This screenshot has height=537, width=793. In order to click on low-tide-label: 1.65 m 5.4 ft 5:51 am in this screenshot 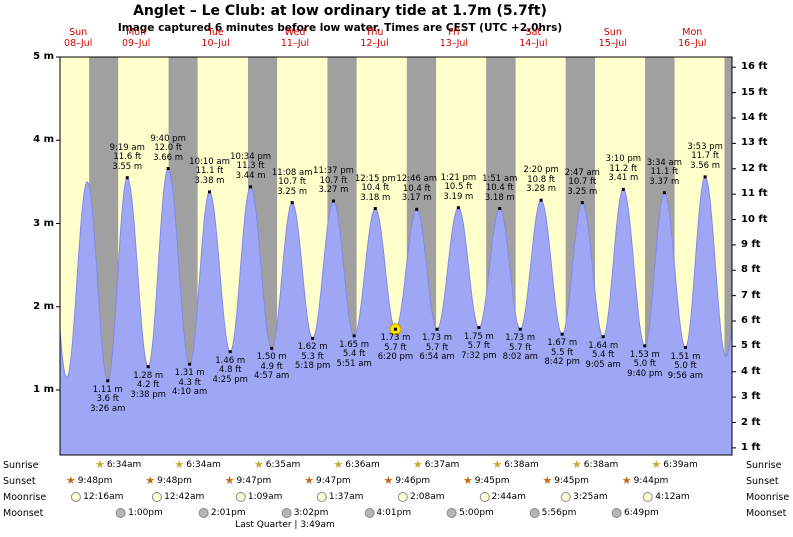, I will do `click(354, 354)`.